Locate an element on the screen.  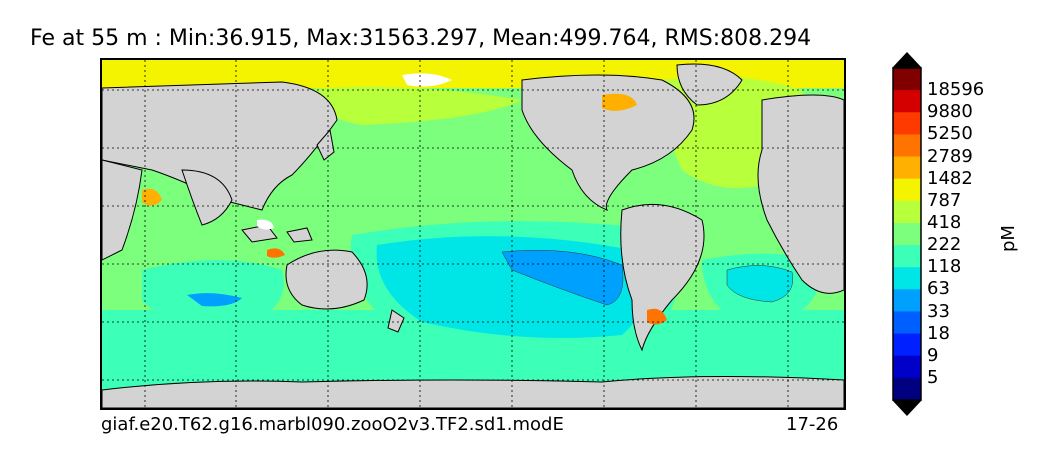
colorbar-tick-label: 33 is located at coordinates (938, 311).